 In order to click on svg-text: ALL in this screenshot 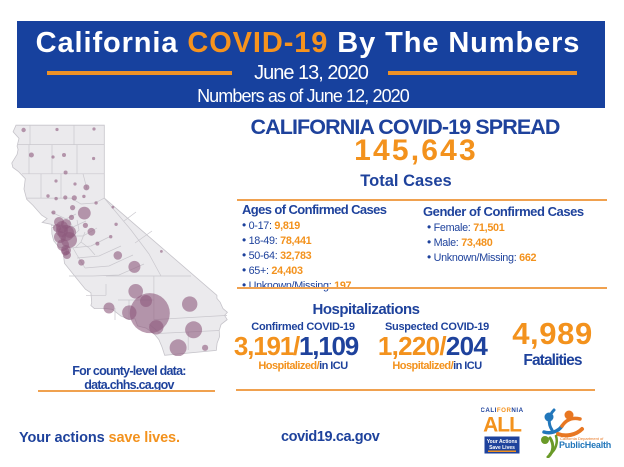, I will do `click(502, 425)`.